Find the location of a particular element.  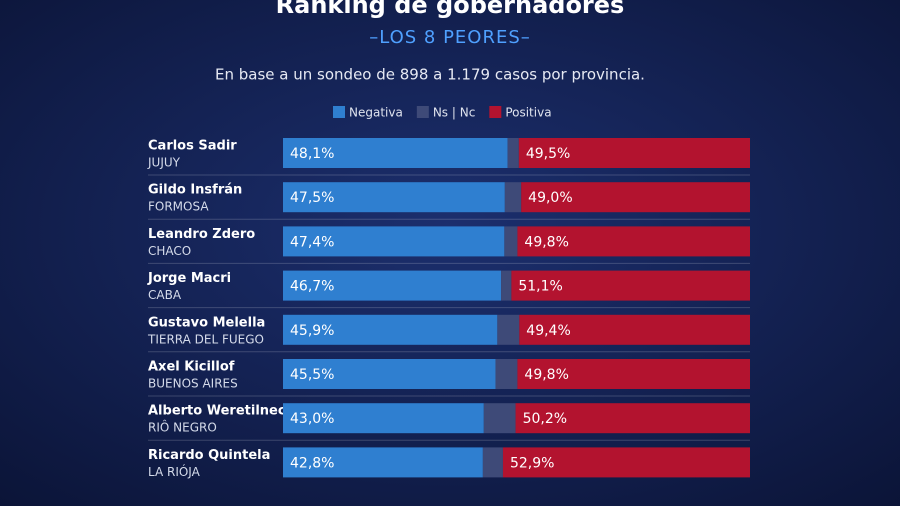

province-name: LA RIÓJA is located at coordinates (174, 471).